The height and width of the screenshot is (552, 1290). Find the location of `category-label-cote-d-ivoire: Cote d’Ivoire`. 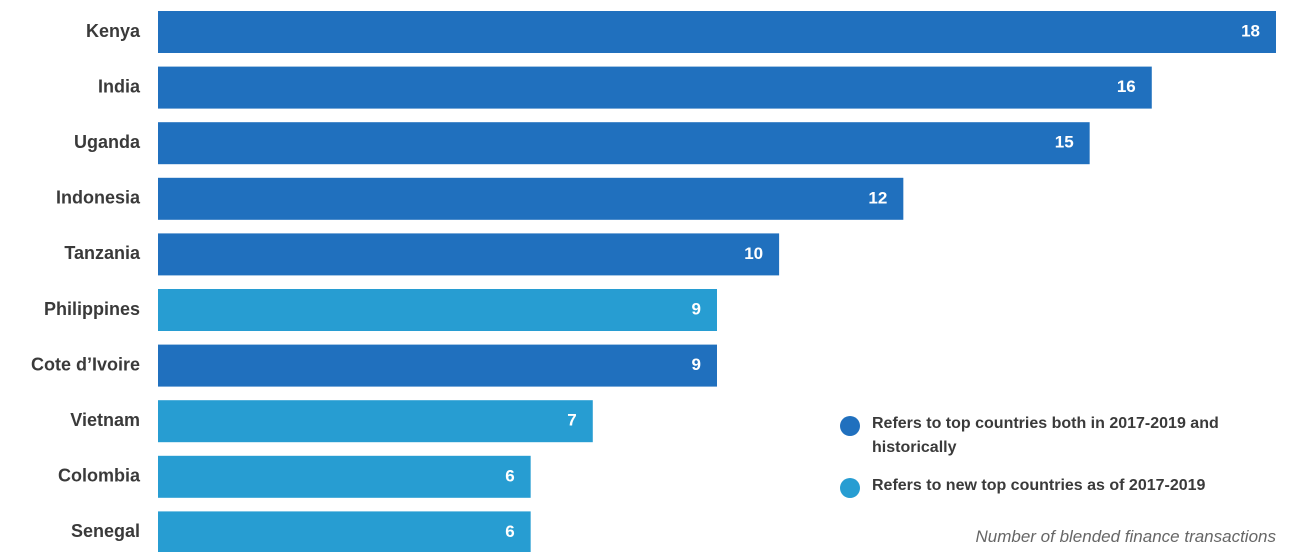

category-label-cote-d-ivoire: Cote d’Ivoire is located at coordinates (85, 364).